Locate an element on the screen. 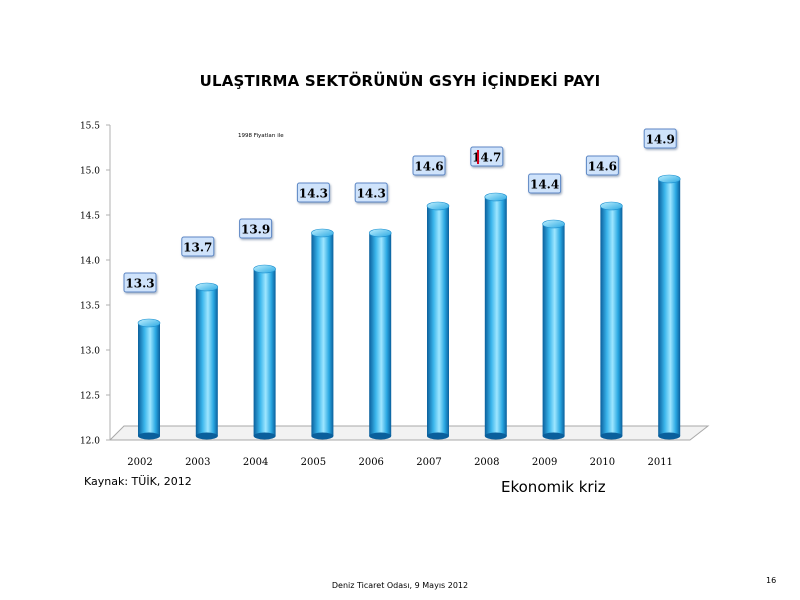  y-tick-label: 15.0 is located at coordinates (90, 172).